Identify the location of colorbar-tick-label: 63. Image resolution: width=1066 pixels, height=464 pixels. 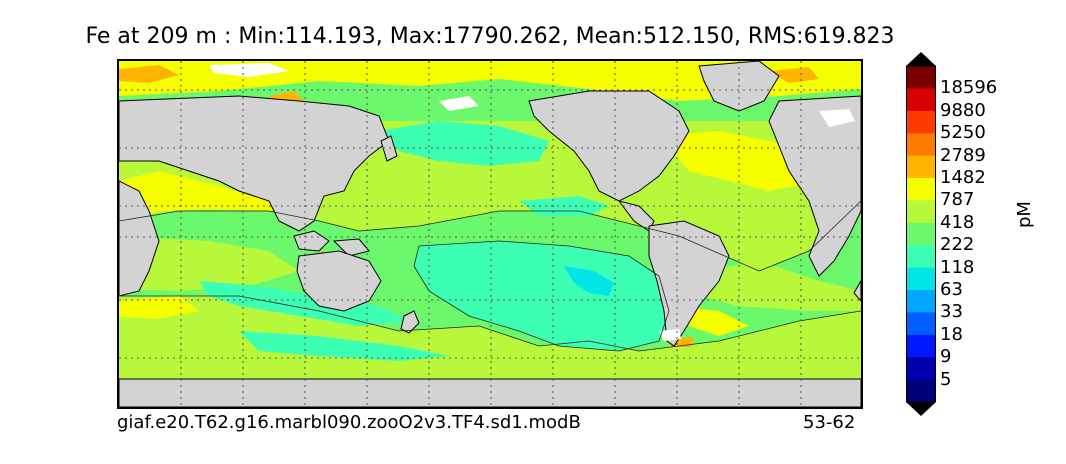
(951, 289).